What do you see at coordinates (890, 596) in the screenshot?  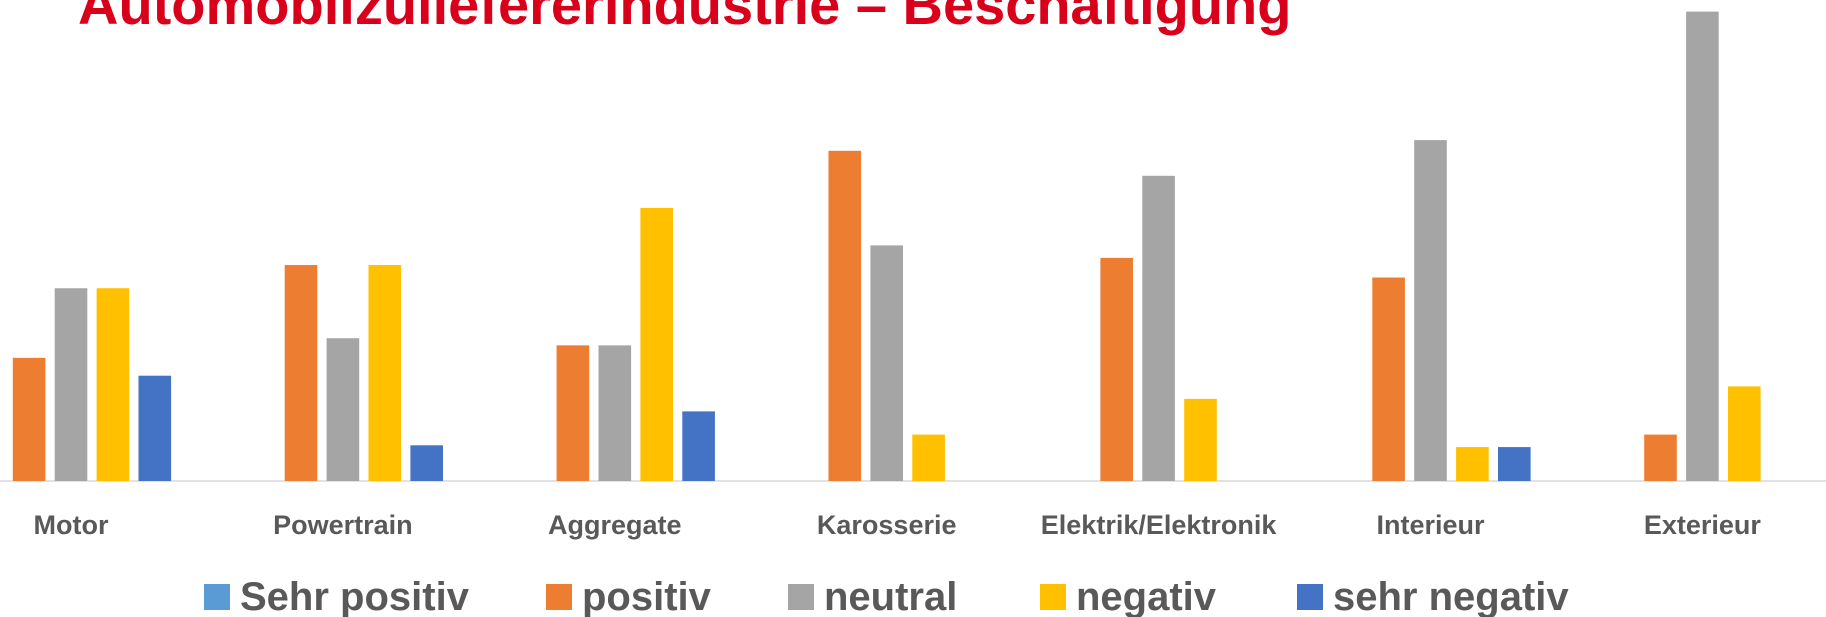 I see `legend-label: neutral` at bounding box center [890, 596].